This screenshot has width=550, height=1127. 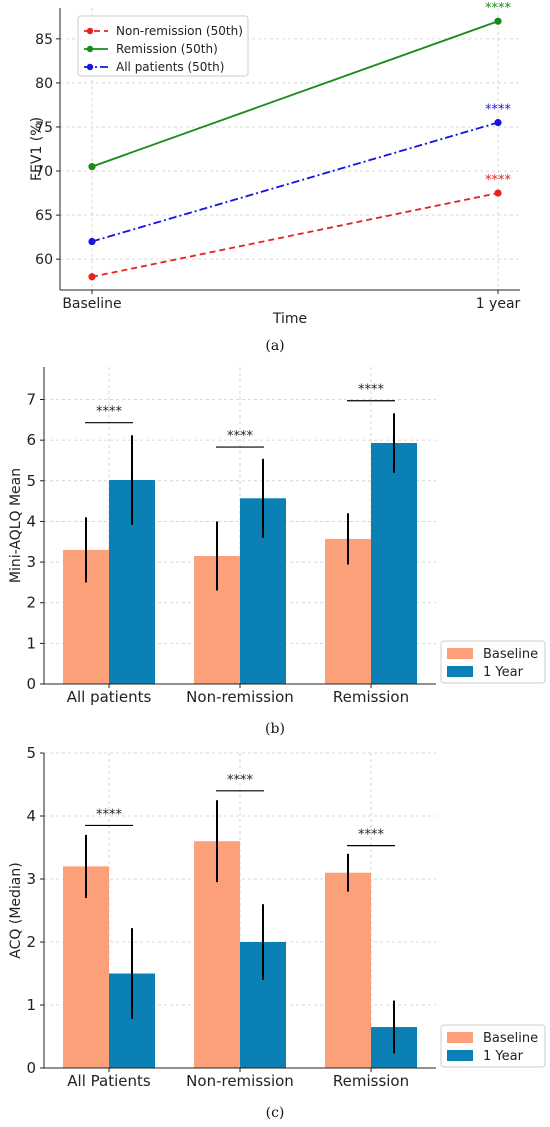 I want to click on c-y-tick-label: 3, so click(x=31, y=879).